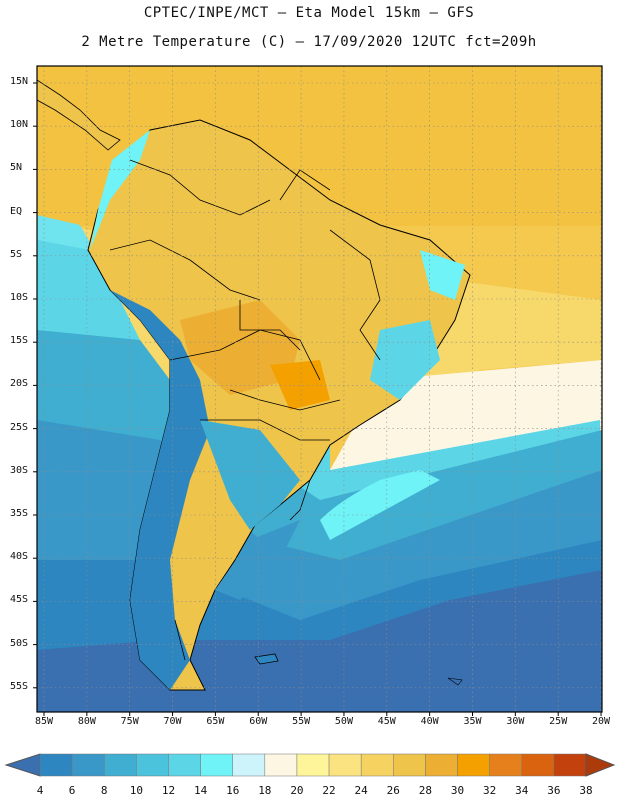 This screenshot has width=618, height=800. What do you see at coordinates (40, 790) in the screenshot?
I see `colorbar-label: 4` at bounding box center [40, 790].